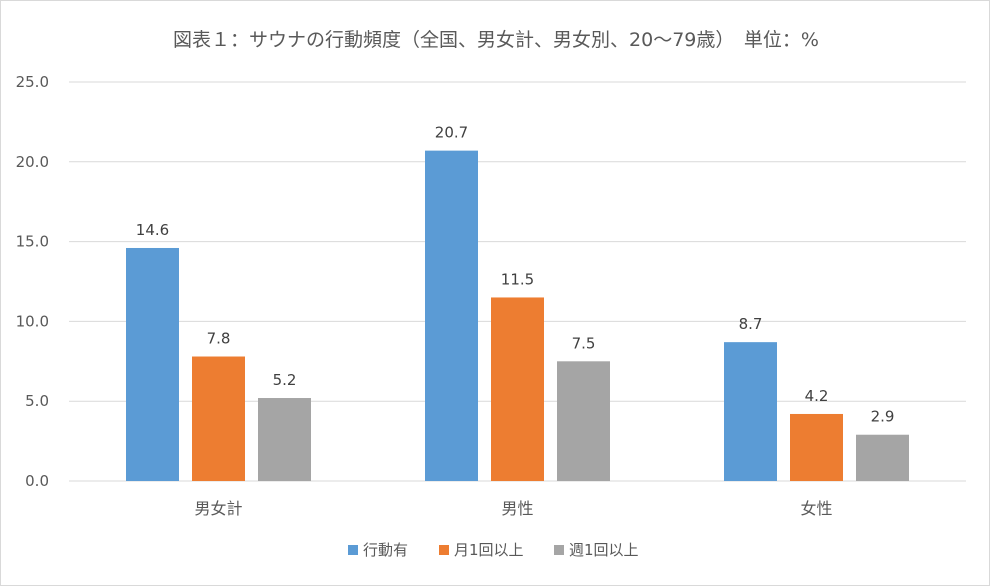 This screenshot has height=587, width=990. Describe the element at coordinates (32, 242) in the screenshot. I see `y-tick-label: 15.0` at that location.